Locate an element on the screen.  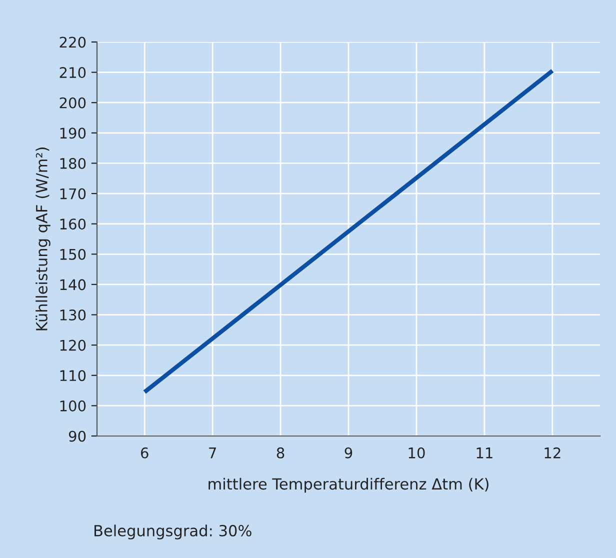
x-tick-label: 7 is located at coordinates (212, 453).